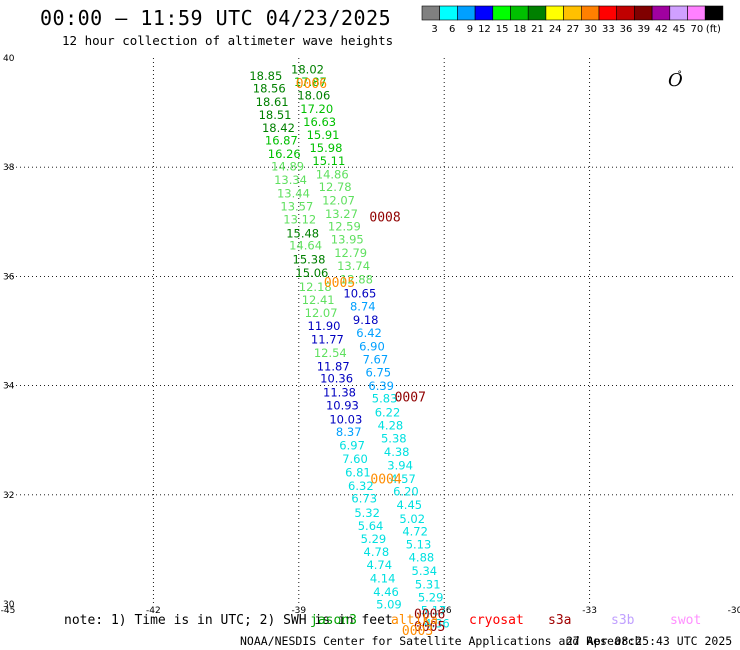 This screenshot has height=650, width=740. Describe the element at coordinates (342, 405) in the screenshot. I see `swh-value-label: 10.93` at that location.